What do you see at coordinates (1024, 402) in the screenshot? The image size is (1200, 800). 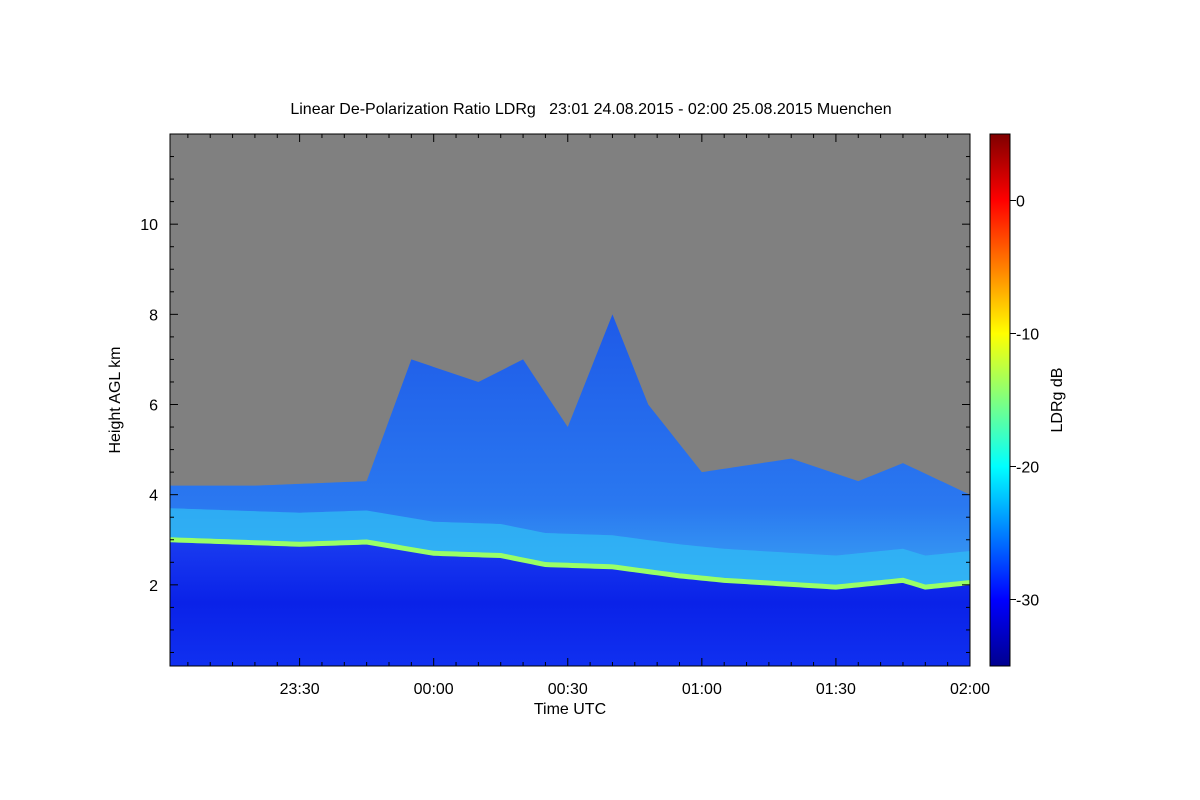 I see `colorbar-ticks: 0 -10 -20 -30` at bounding box center [1024, 402].